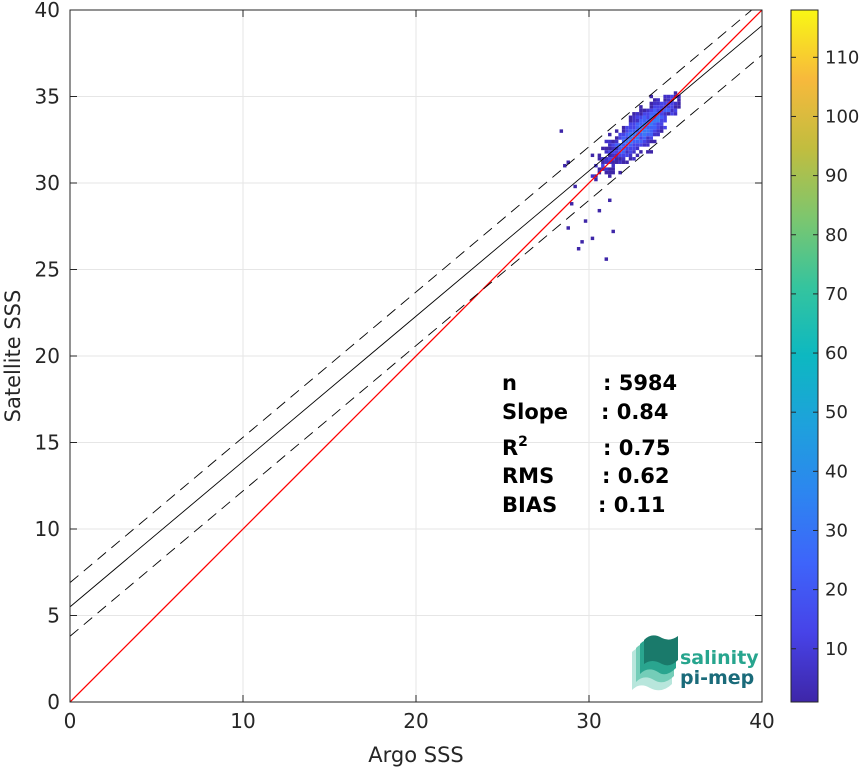  What do you see at coordinates (804, 356) in the screenshot?
I see `colorbar` at bounding box center [804, 356].